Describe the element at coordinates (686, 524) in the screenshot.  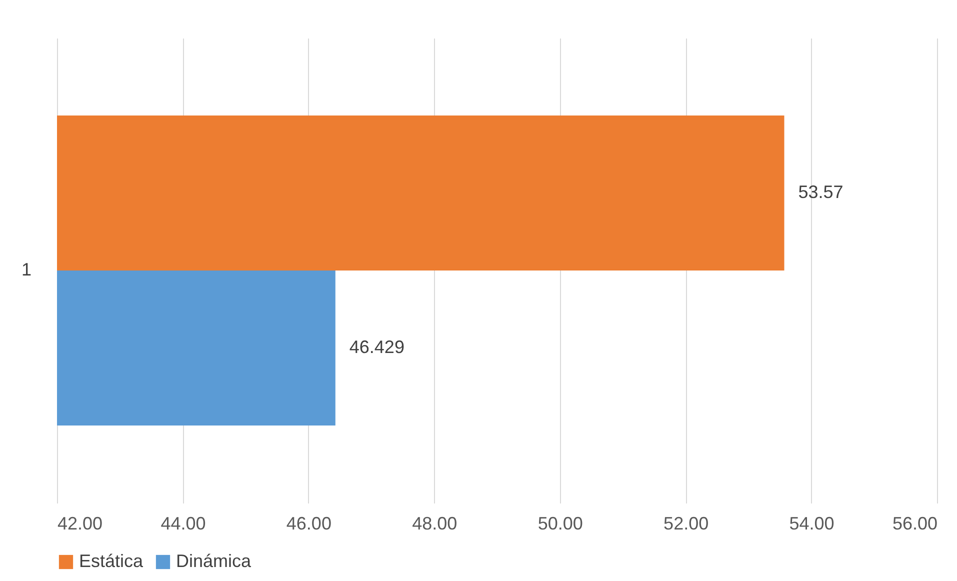
I see `x-tick-label: 52.00` at that location.